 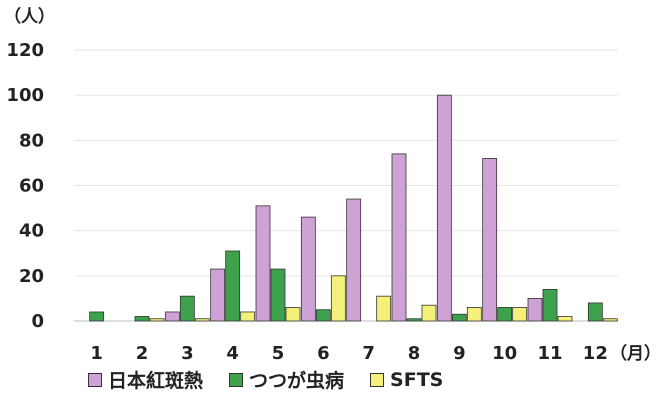 What do you see at coordinates (31, 276) in the screenshot?
I see `y-tick-label: 20` at bounding box center [31, 276].